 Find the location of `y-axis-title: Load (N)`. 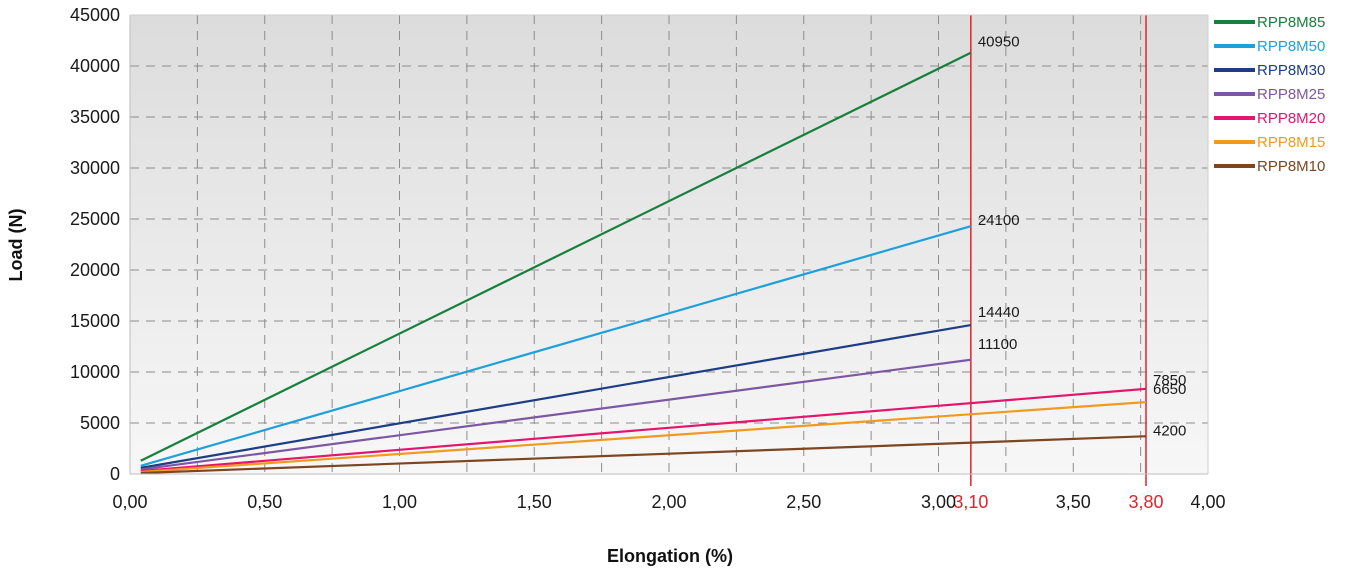

y-axis-title: Load (N) is located at coordinates (16, 245).